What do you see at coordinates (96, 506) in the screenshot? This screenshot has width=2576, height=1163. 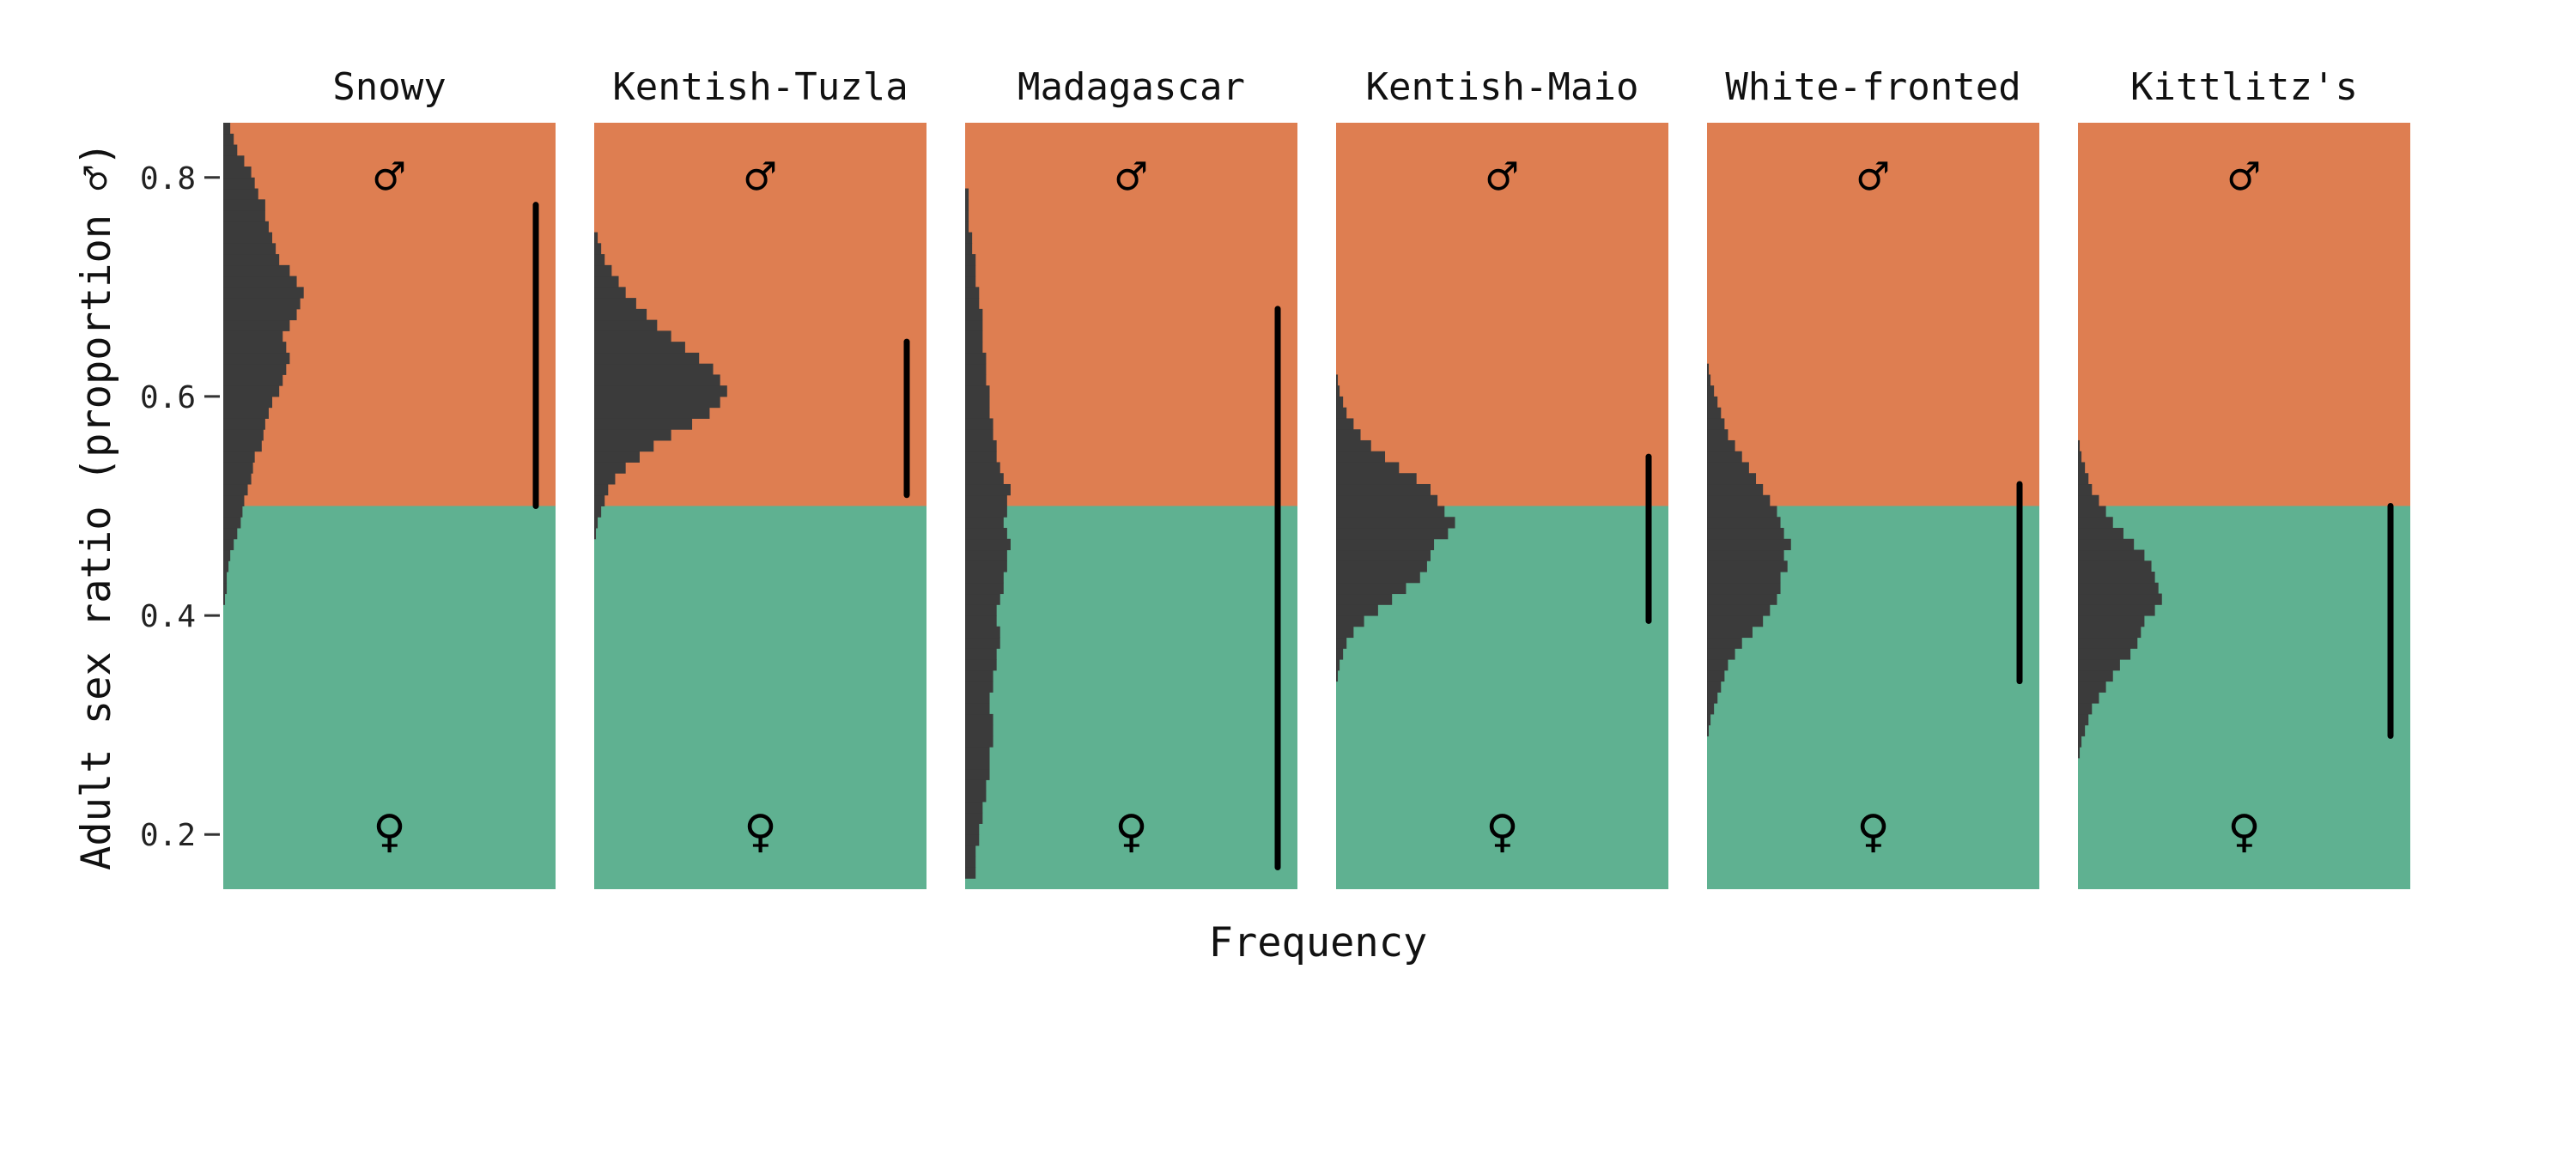 I see `y-axis-label: Adult sex ratio (proportion ♂)` at bounding box center [96, 506].